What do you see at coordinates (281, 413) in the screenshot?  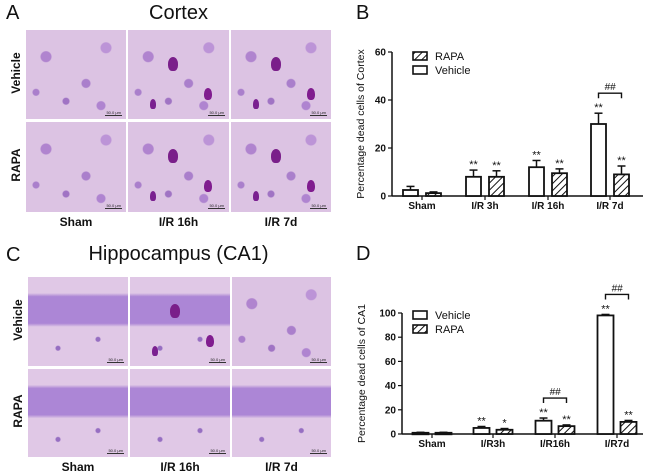 I see `micrograph-ca1-rapa-ir7d: 50.0 μm` at bounding box center [281, 413].